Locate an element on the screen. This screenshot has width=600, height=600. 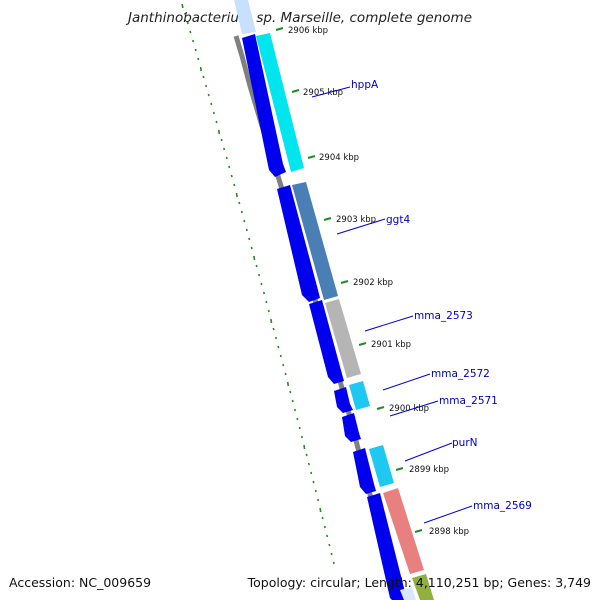
gene-label-hppA: hppA is located at coordinates (365, 85).